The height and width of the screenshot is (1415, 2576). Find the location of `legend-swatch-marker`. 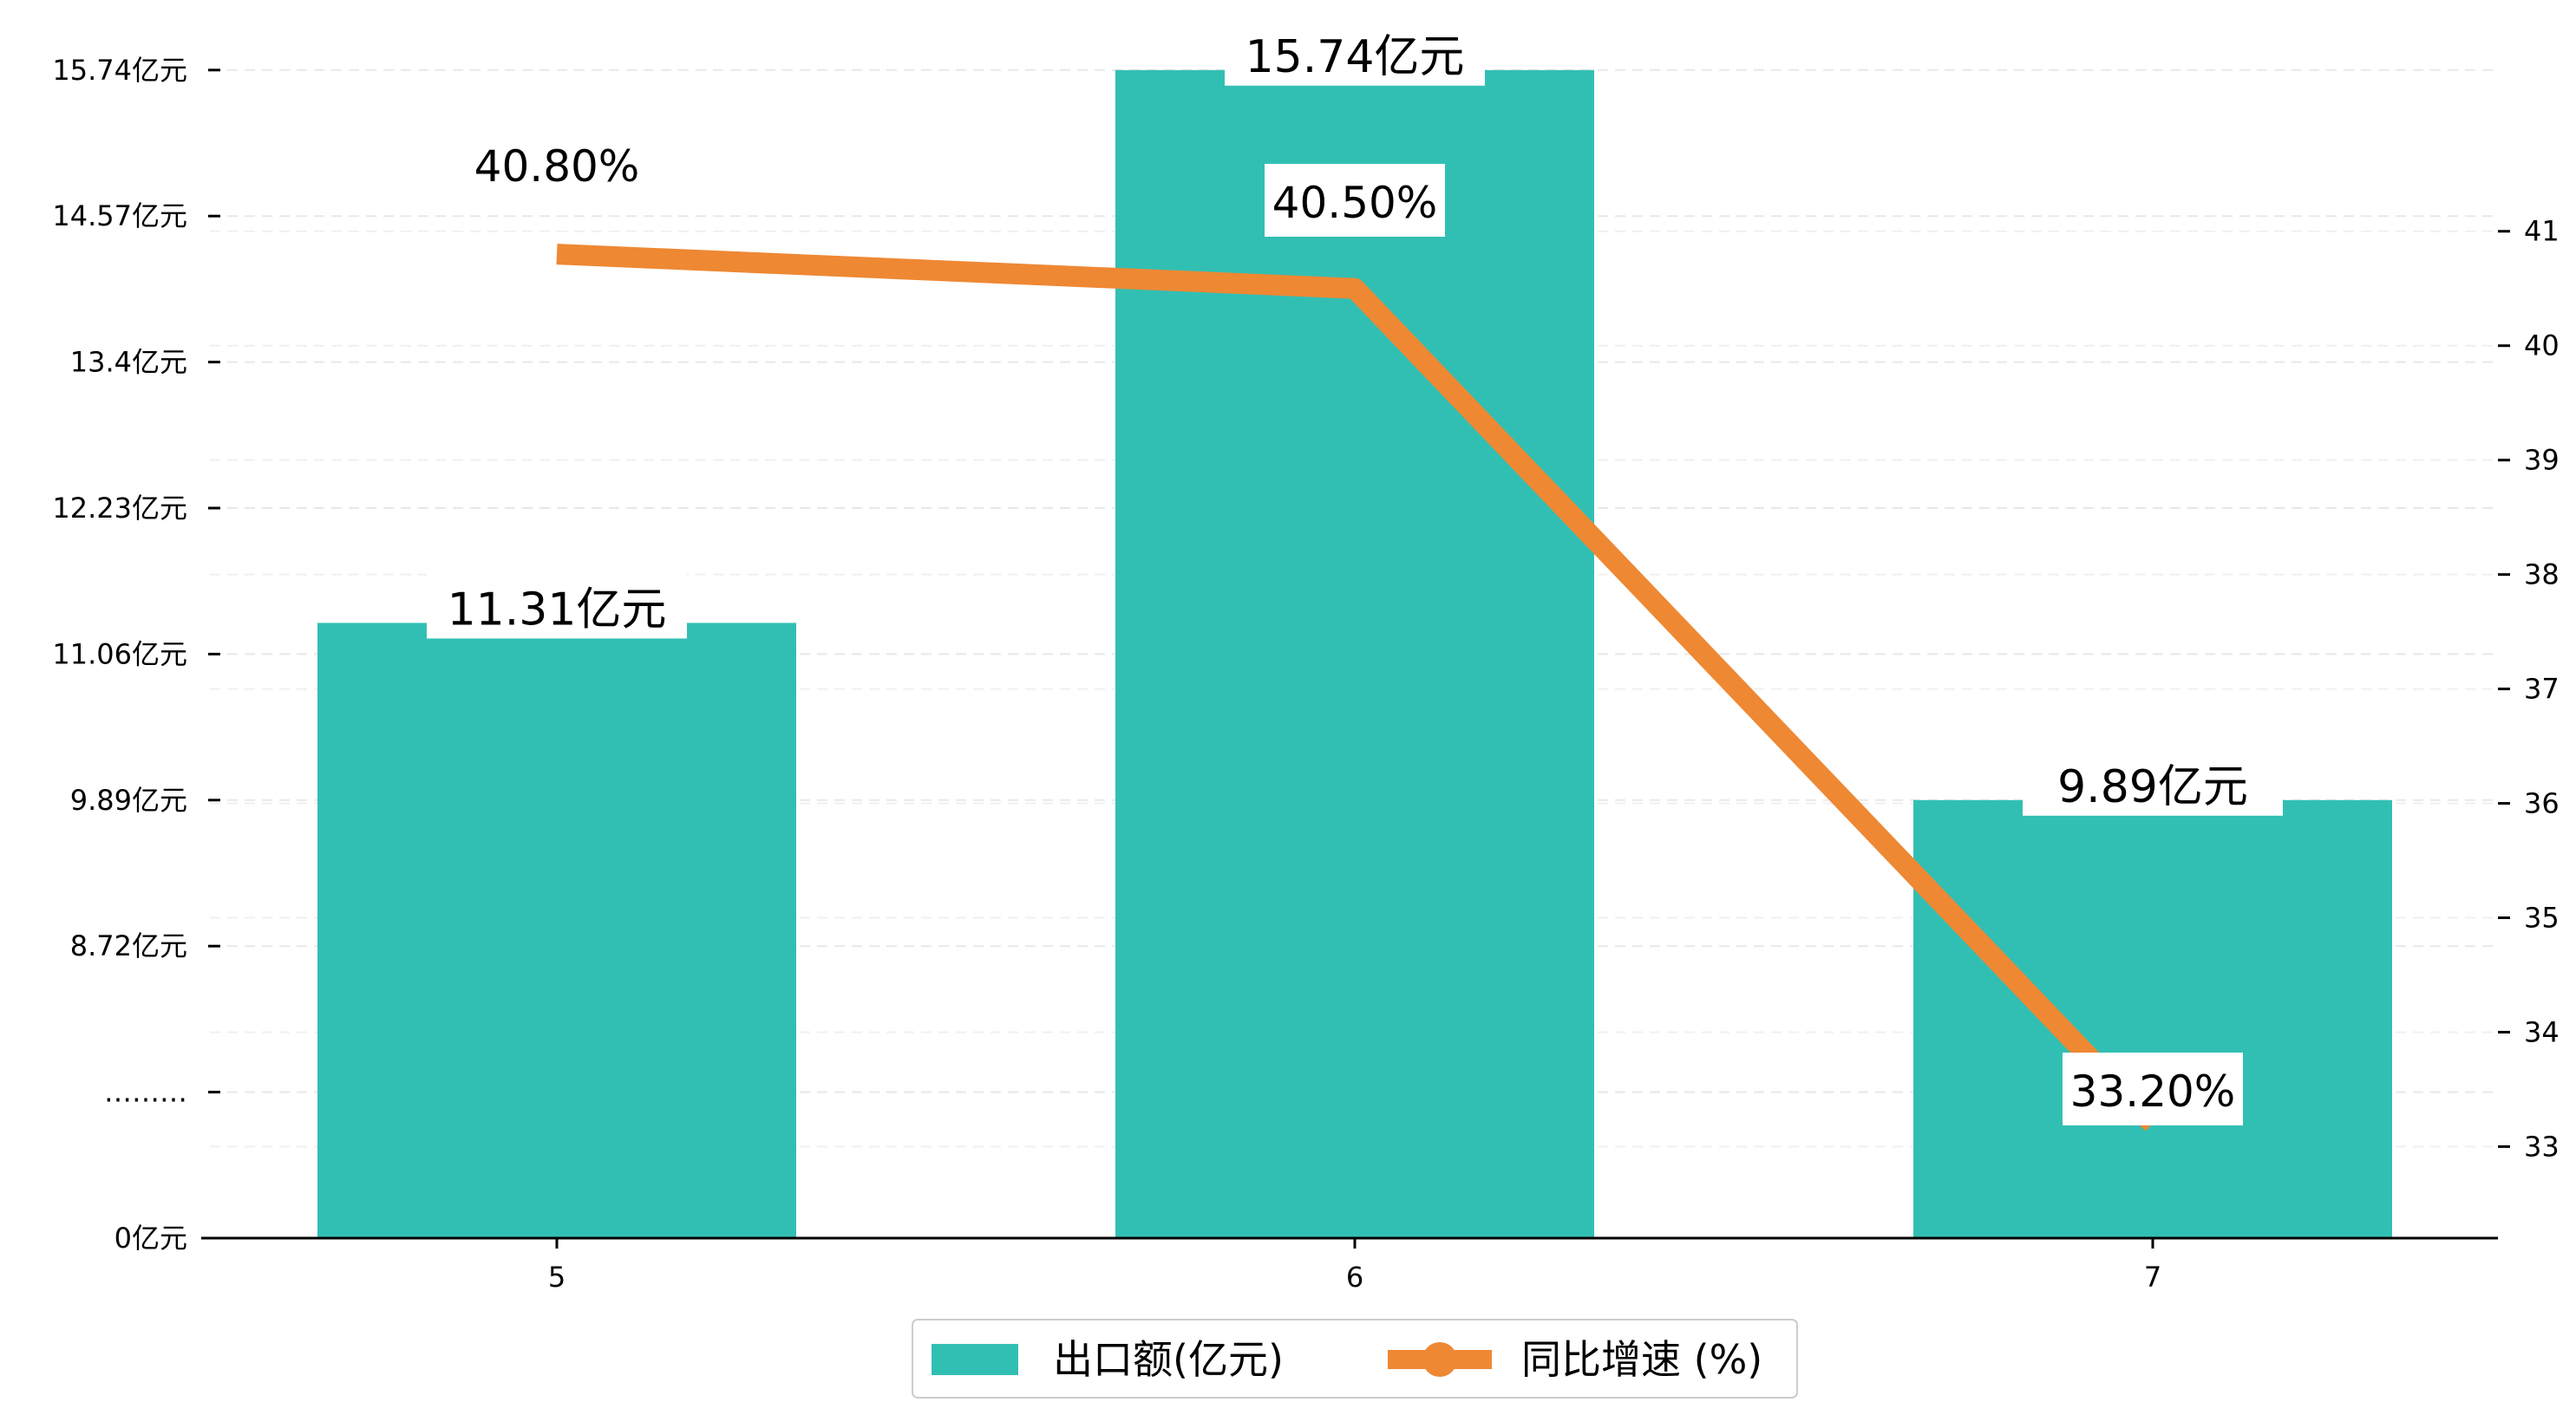

legend-swatch-marker is located at coordinates (1439, 1359).